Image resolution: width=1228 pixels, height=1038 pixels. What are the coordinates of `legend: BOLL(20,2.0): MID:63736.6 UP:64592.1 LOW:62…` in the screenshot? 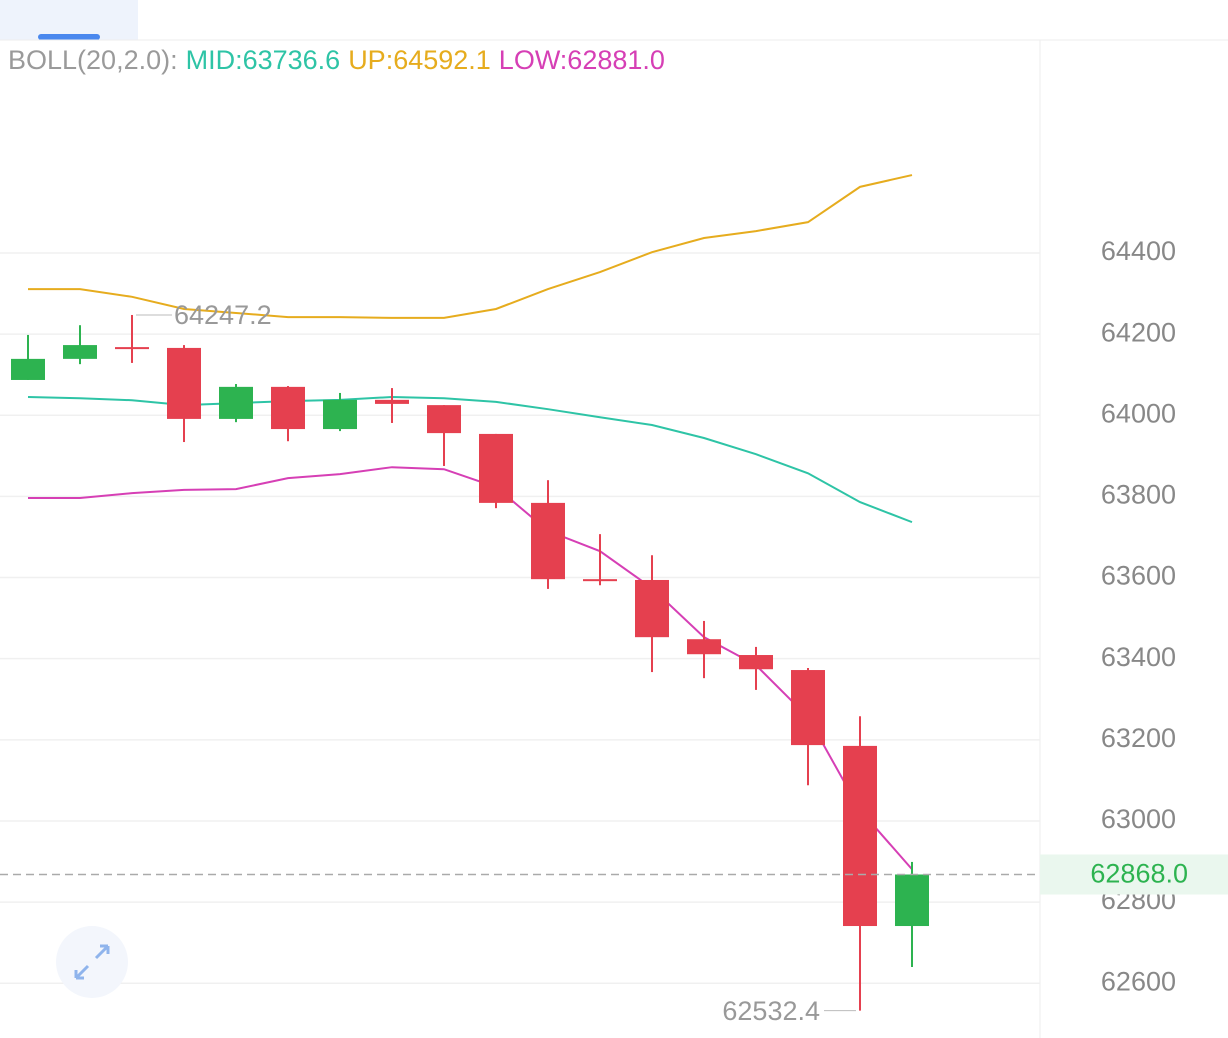 It's located at (336, 60).